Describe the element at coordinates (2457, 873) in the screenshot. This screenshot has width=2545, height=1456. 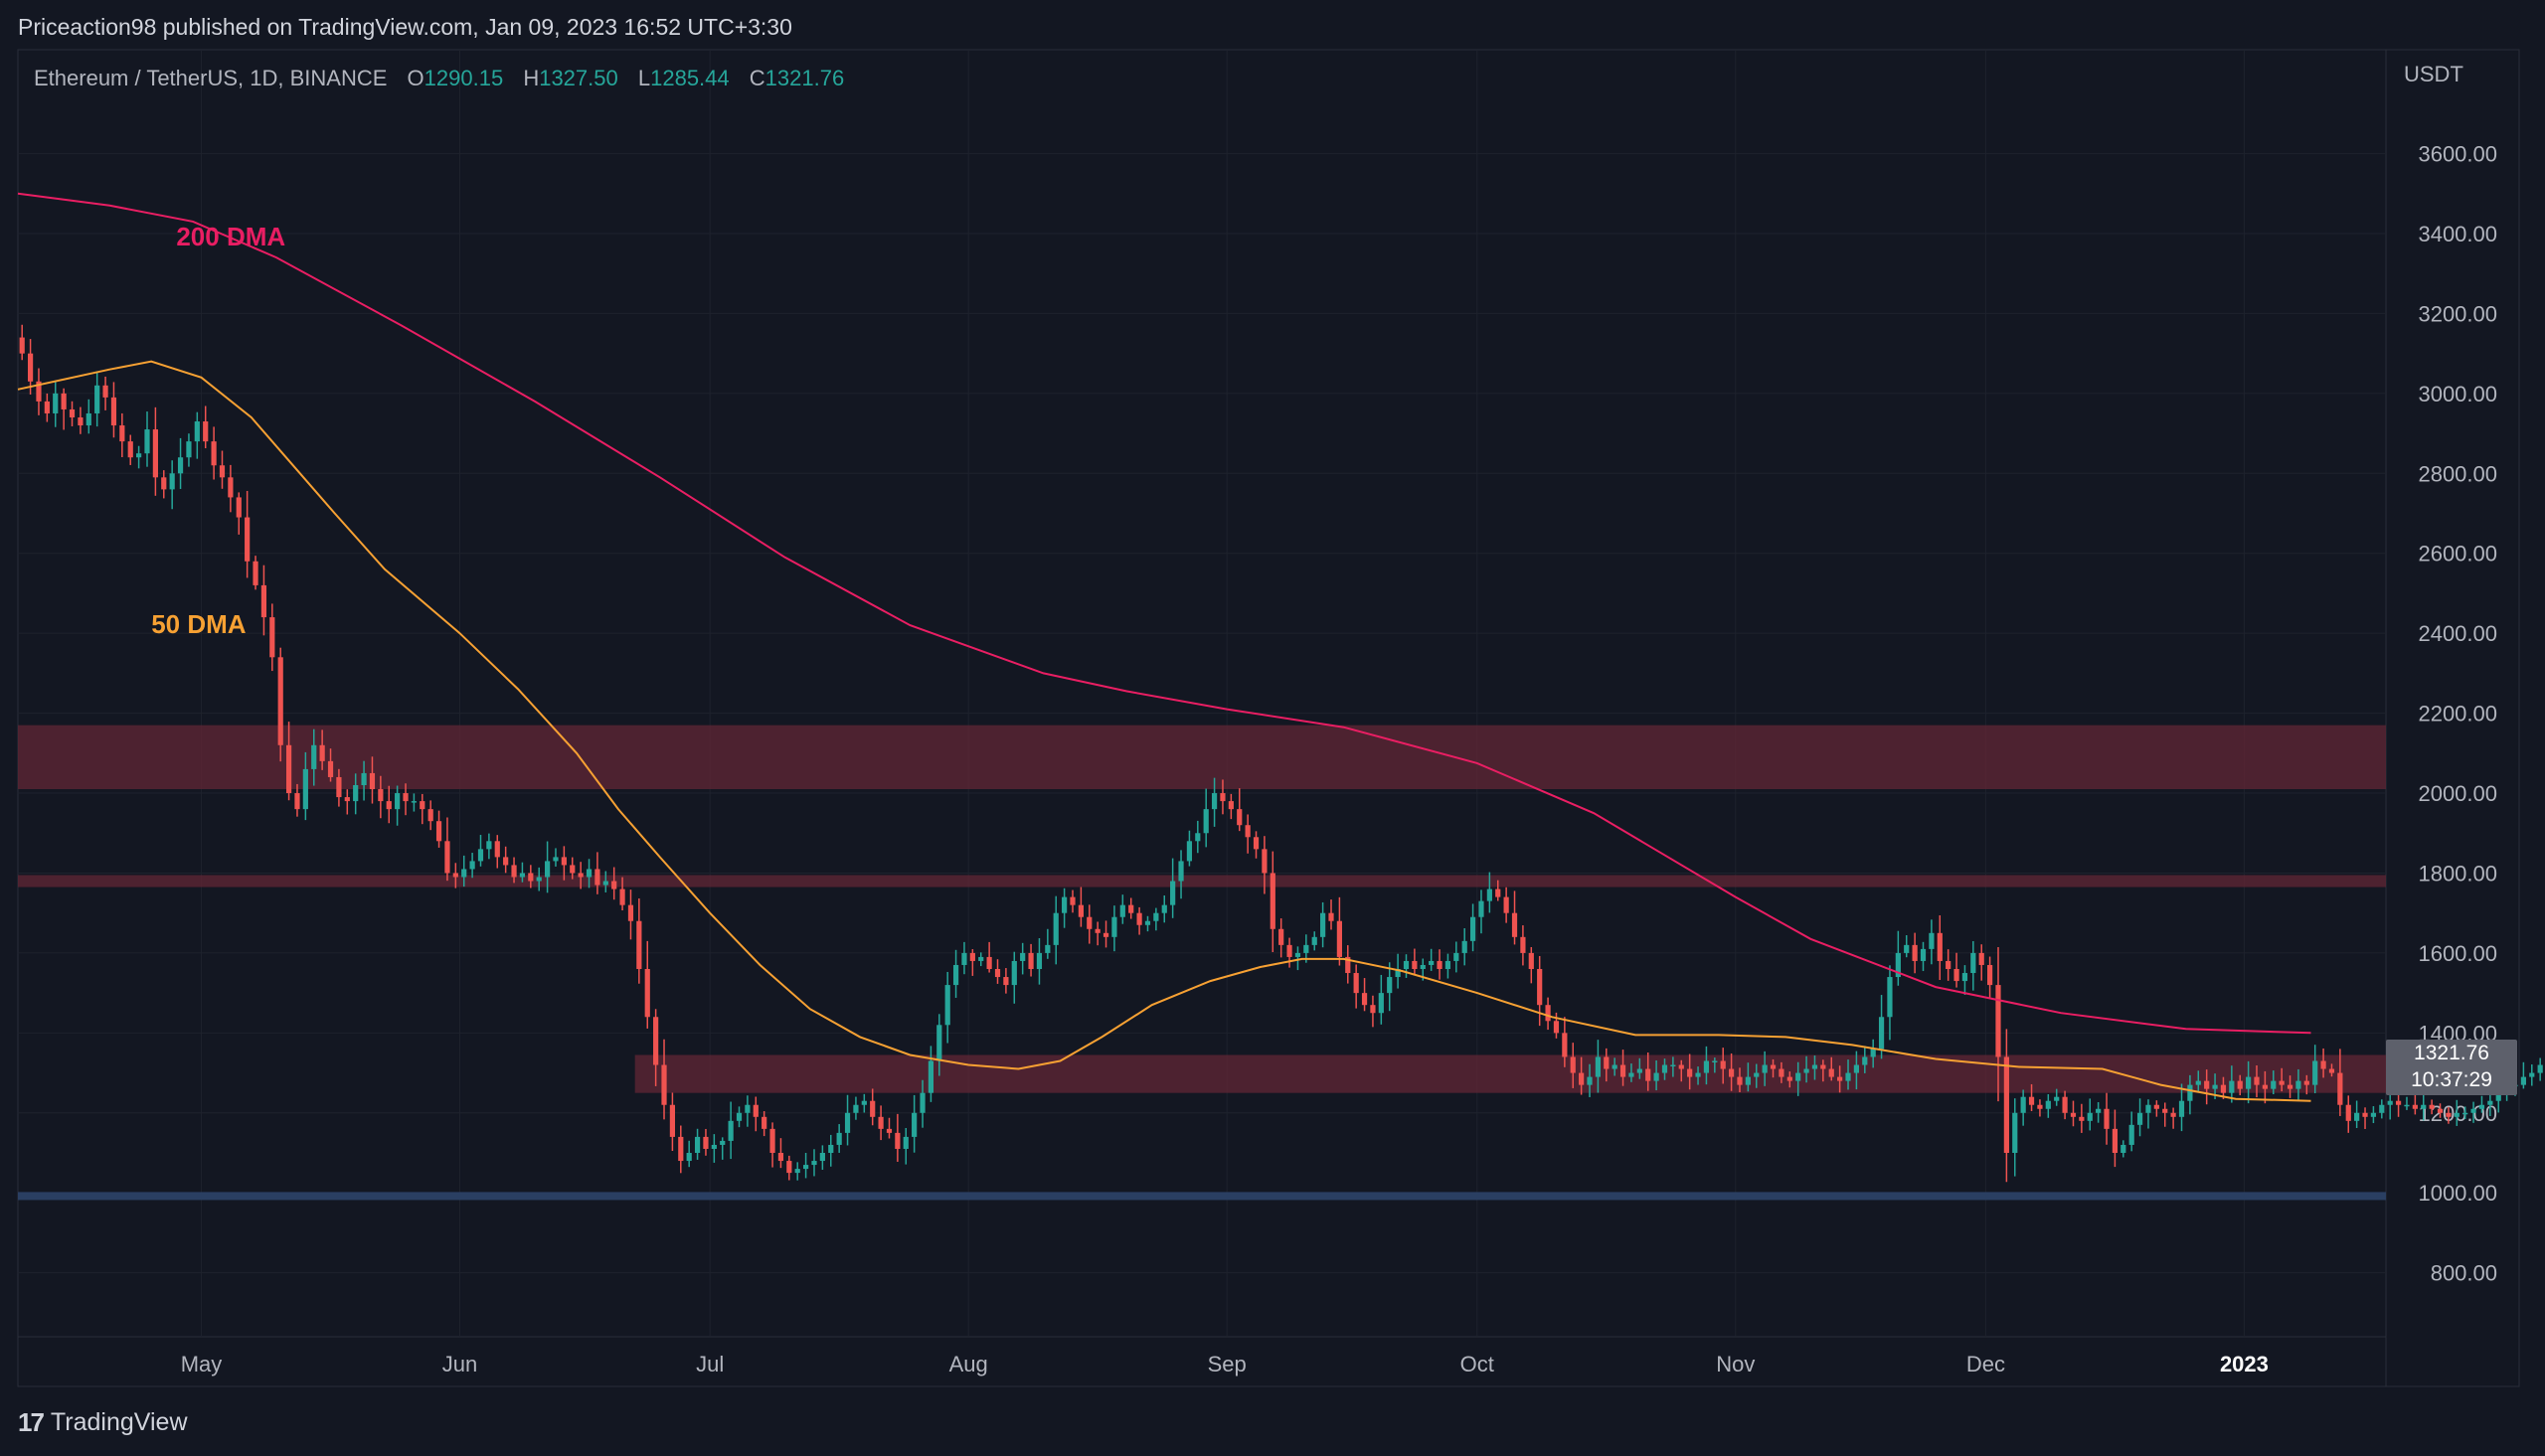
I see `price-tick-label: 1800.00` at that location.